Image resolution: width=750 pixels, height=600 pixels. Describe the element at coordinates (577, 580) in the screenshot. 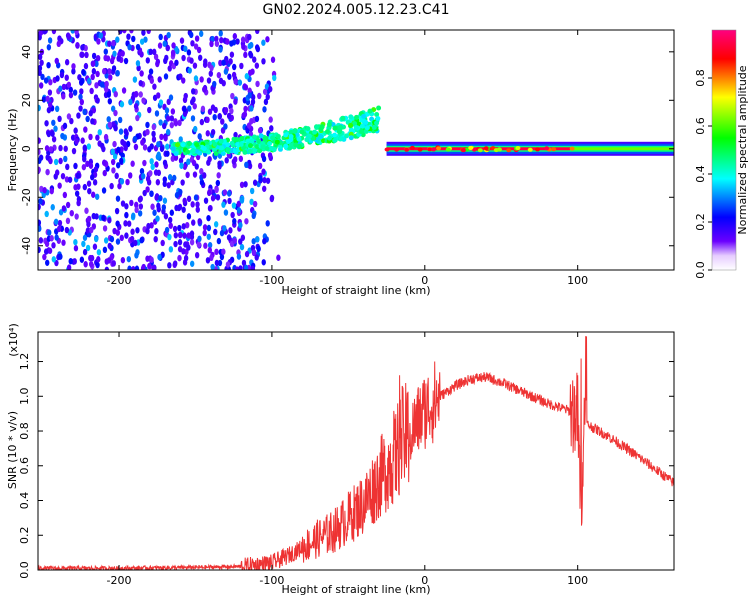

I see `snr-x-tick-label: 100` at that location.